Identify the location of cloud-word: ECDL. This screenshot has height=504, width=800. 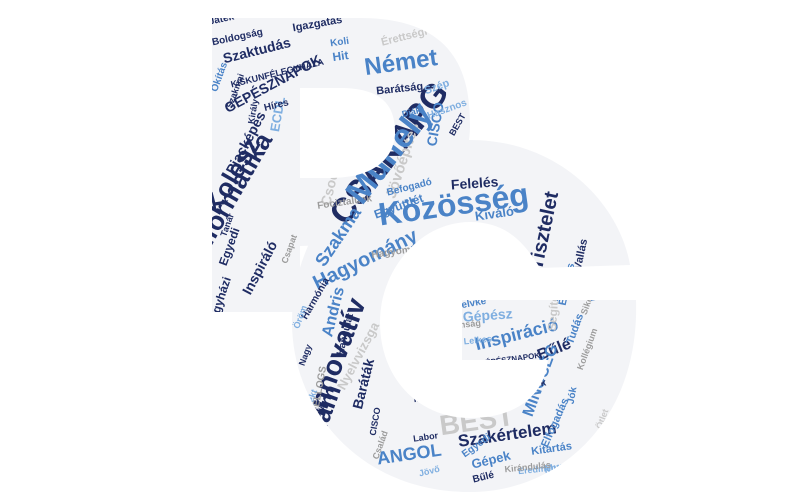
(277, 114).